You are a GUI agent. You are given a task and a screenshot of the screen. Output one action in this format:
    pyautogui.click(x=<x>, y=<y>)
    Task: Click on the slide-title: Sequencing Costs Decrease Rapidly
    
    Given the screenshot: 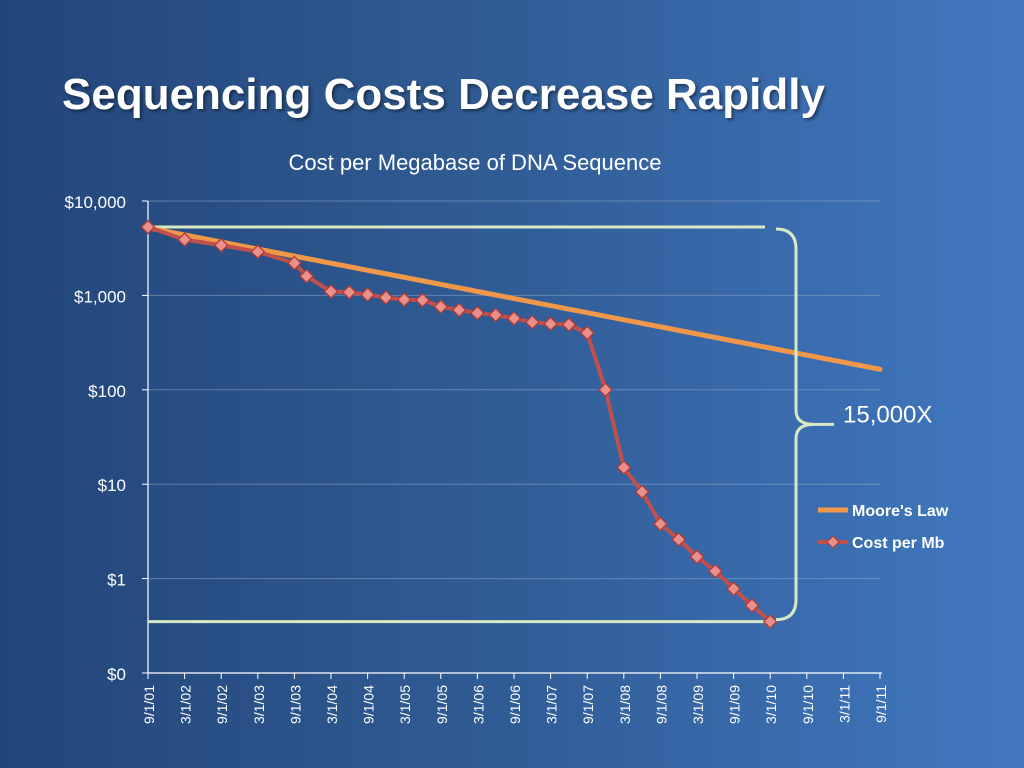 What is the action you would take?
    pyautogui.click(x=443, y=94)
    